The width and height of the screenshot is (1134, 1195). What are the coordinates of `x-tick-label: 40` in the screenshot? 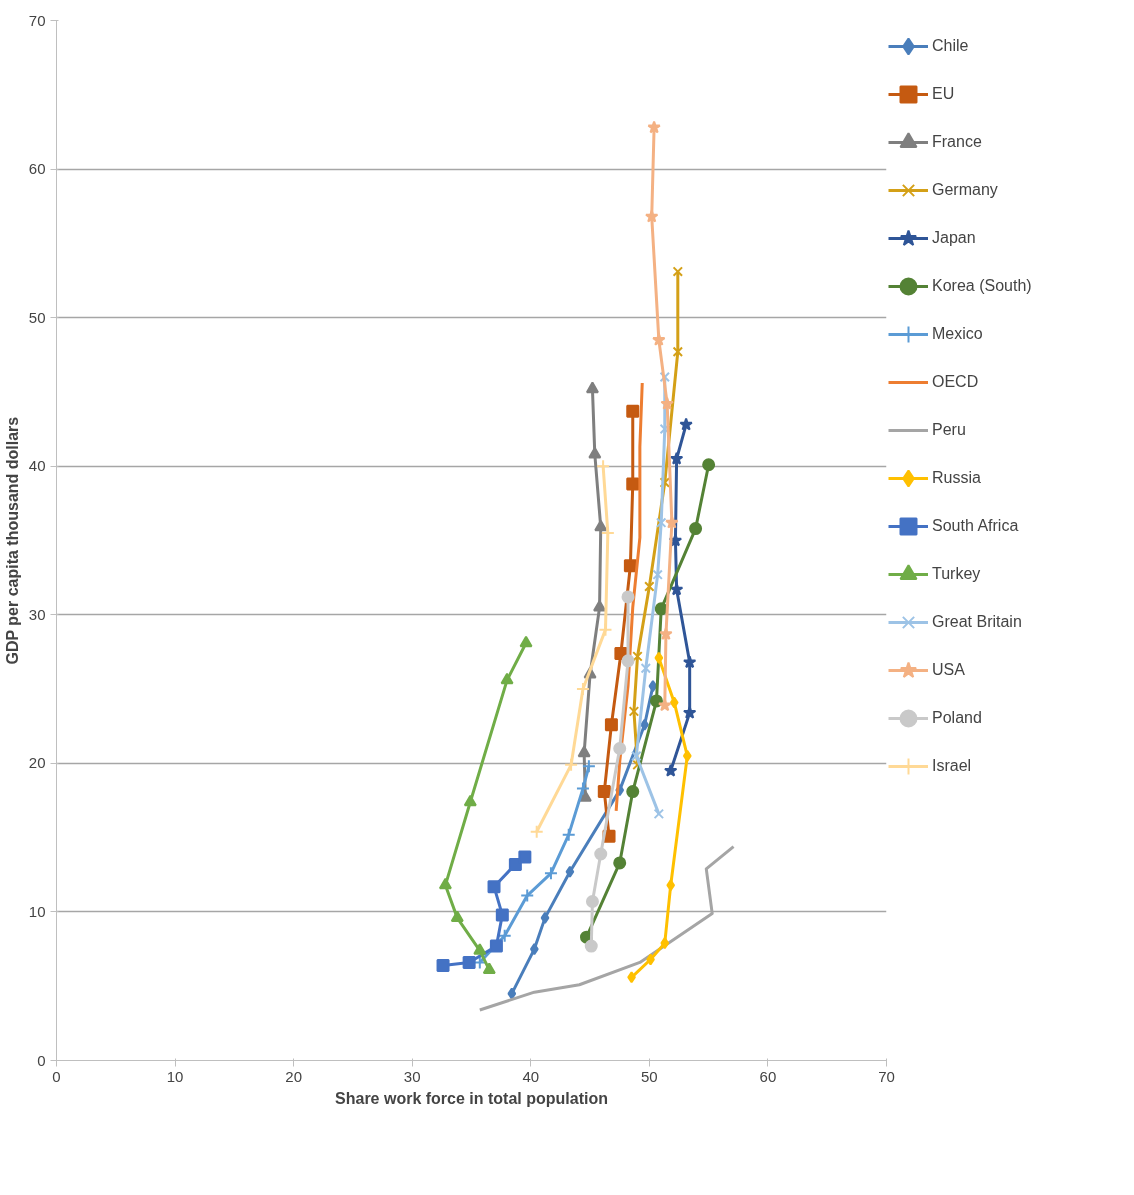 It's located at (531, 1076).